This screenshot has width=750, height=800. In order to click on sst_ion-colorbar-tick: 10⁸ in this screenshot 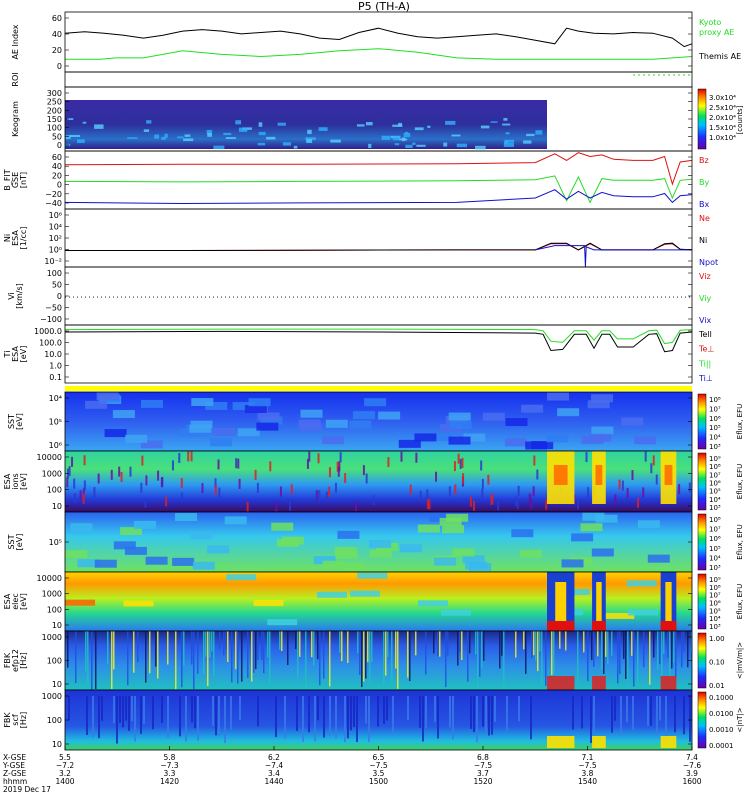, I will do `click(715, 400)`.